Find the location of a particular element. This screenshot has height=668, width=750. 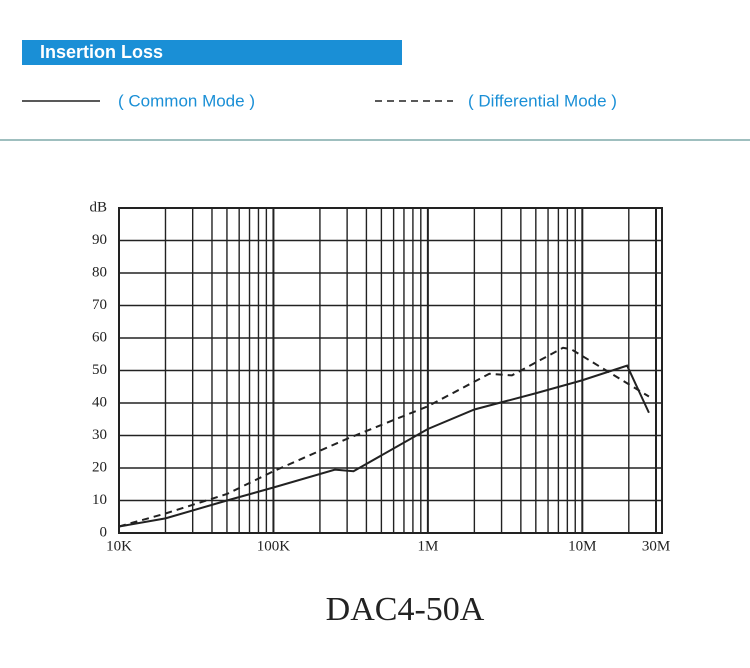

y-tick-label: 20 is located at coordinates (99, 467).